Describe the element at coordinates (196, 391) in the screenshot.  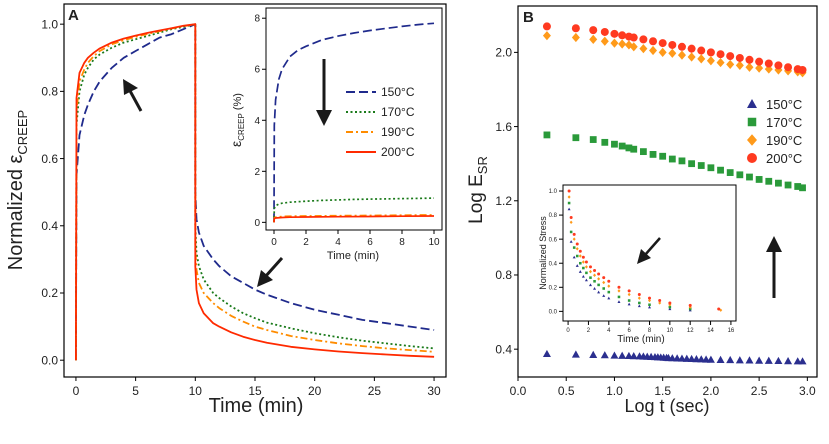
I see `panel-a-x-tick-label-2: 10` at that location.